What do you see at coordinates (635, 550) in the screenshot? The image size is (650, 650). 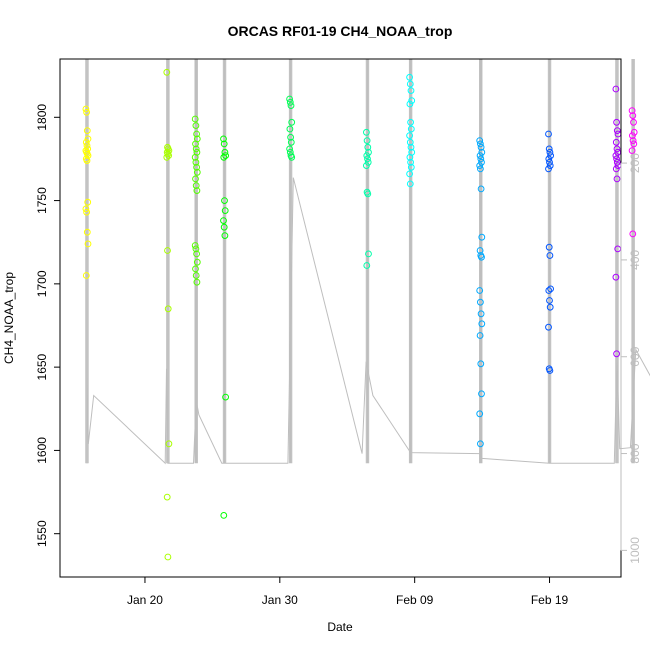 I see `y-right-tick-label: 1000` at bounding box center [635, 550].